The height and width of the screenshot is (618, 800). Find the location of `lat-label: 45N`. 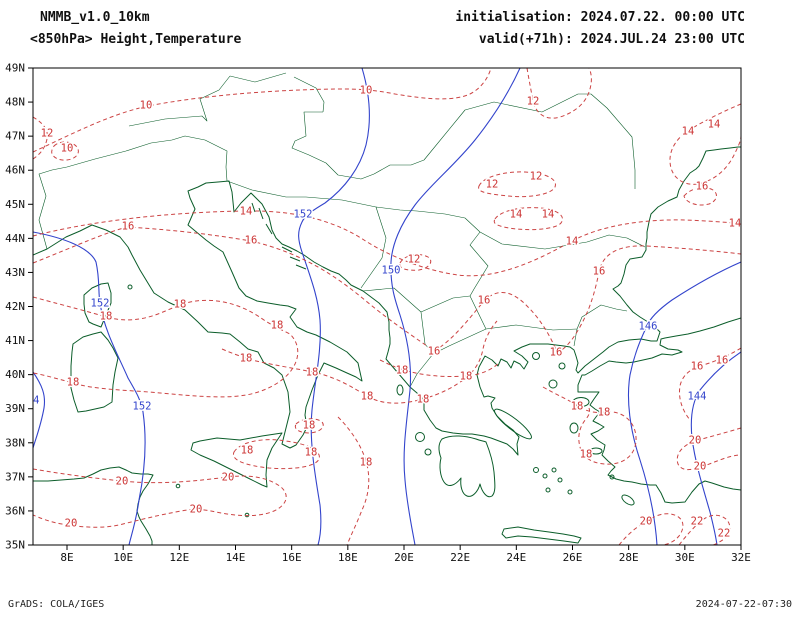

lat-label: 45N is located at coordinates (15, 204).